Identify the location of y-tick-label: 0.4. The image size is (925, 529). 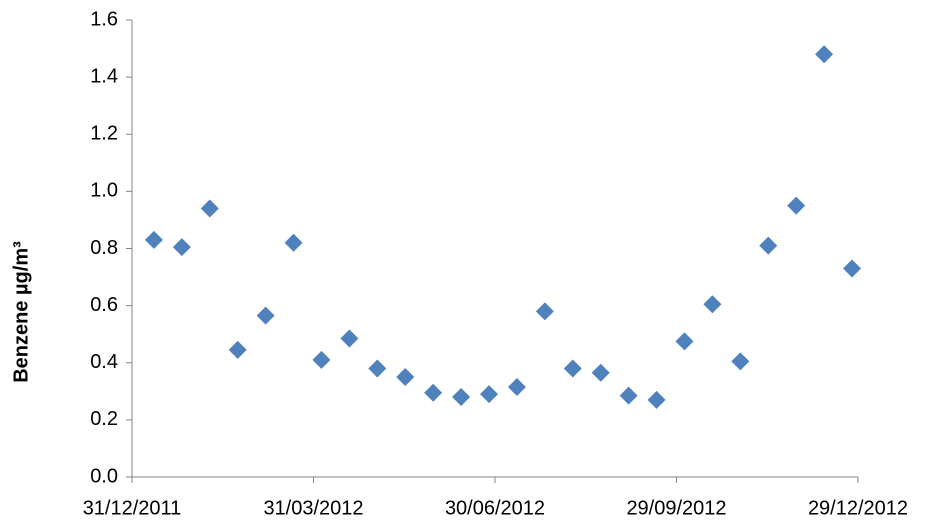
(104, 362).